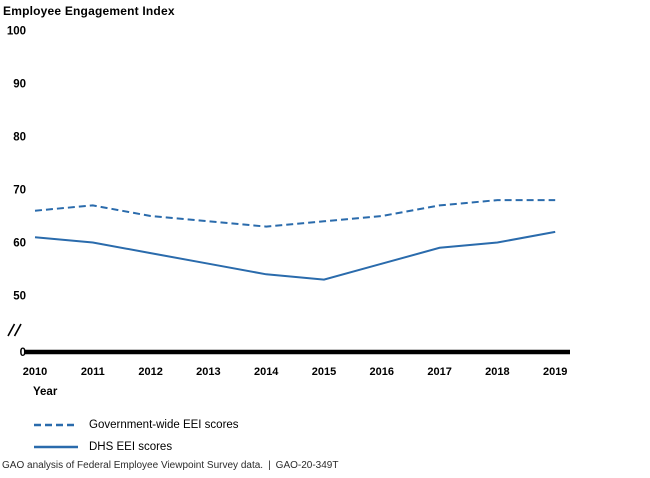 This screenshot has height=478, width=650. What do you see at coordinates (307, 465) in the screenshot?
I see `report-id: GAO-20-349T` at bounding box center [307, 465].